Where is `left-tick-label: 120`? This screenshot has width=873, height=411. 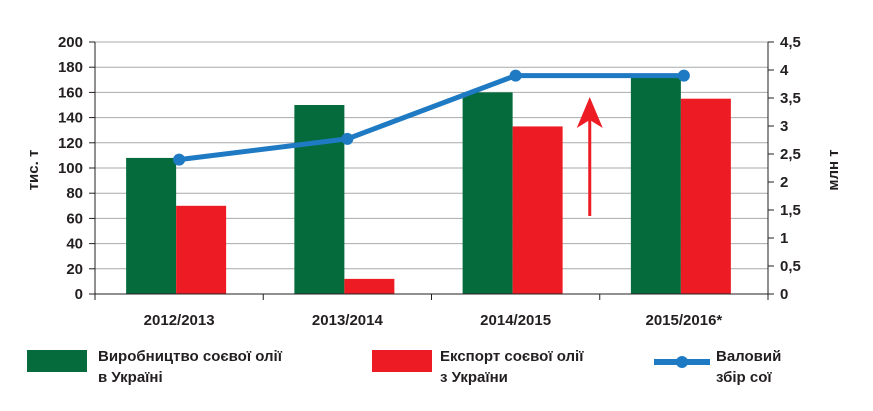 left-tick-label: 120 is located at coordinates (70, 143).